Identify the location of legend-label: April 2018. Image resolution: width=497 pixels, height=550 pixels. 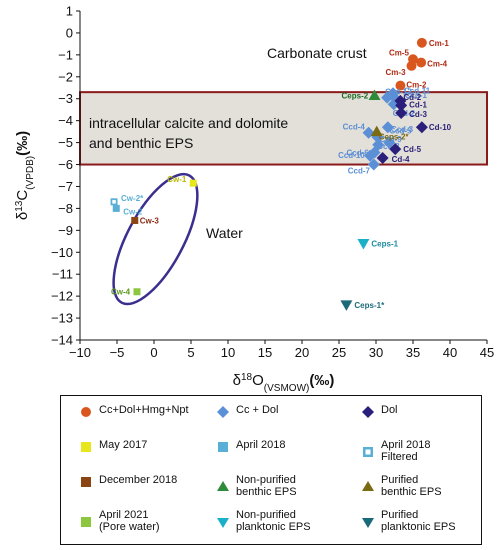
(261, 445).